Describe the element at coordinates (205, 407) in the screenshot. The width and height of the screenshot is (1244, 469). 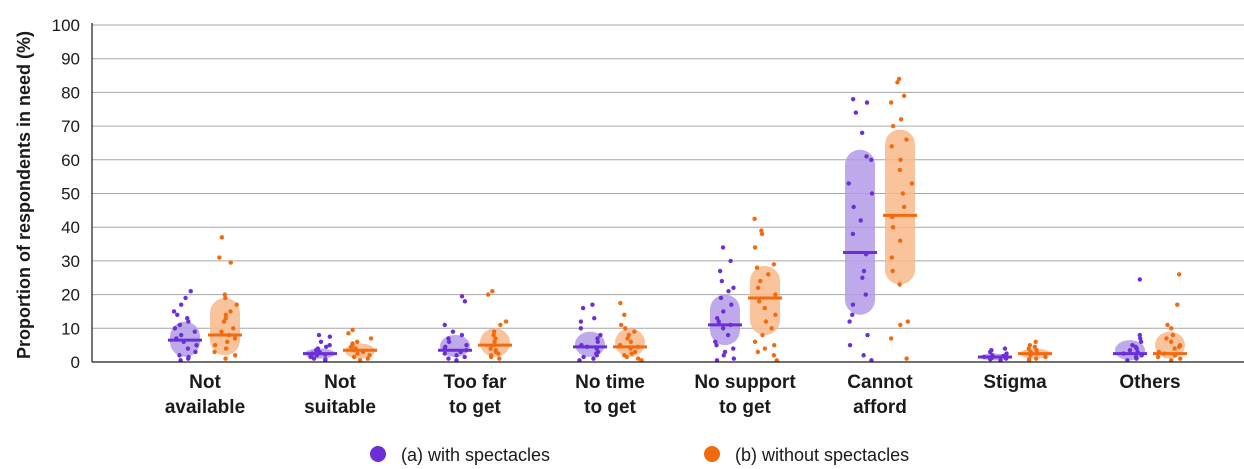
I see `category-label: available` at that location.